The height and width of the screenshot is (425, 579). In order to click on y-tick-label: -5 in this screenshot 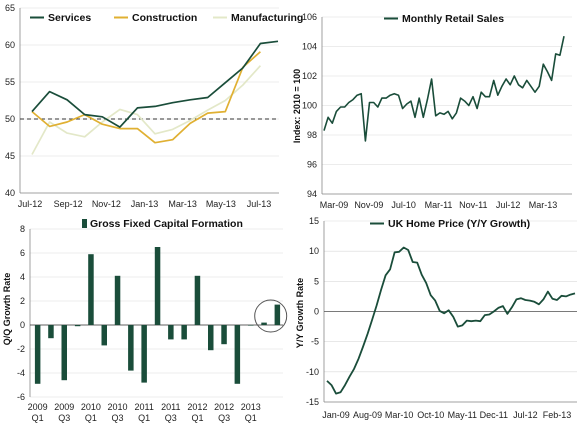, I will do `click(315, 342)`.